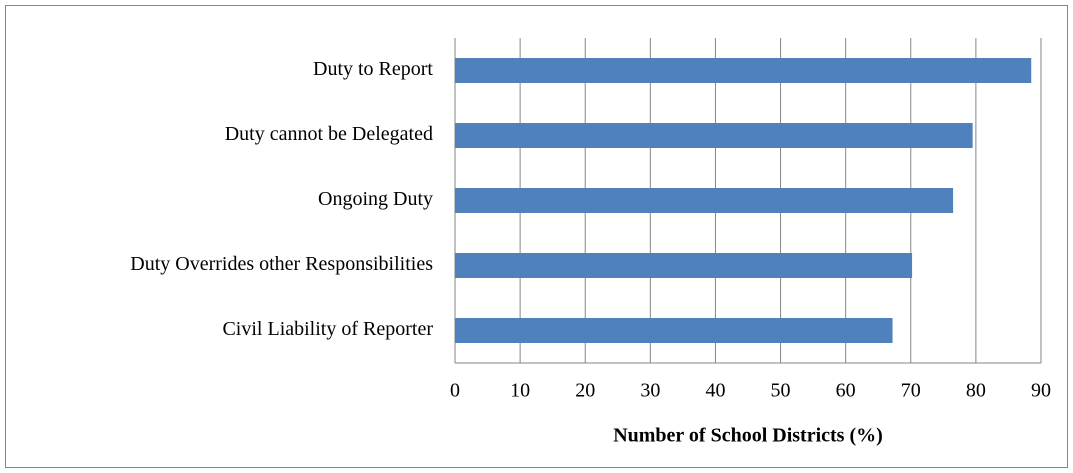 This screenshot has width=1073, height=473. Describe the element at coordinates (585, 391) in the screenshot. I see `x-tick-label: 20` at that location.